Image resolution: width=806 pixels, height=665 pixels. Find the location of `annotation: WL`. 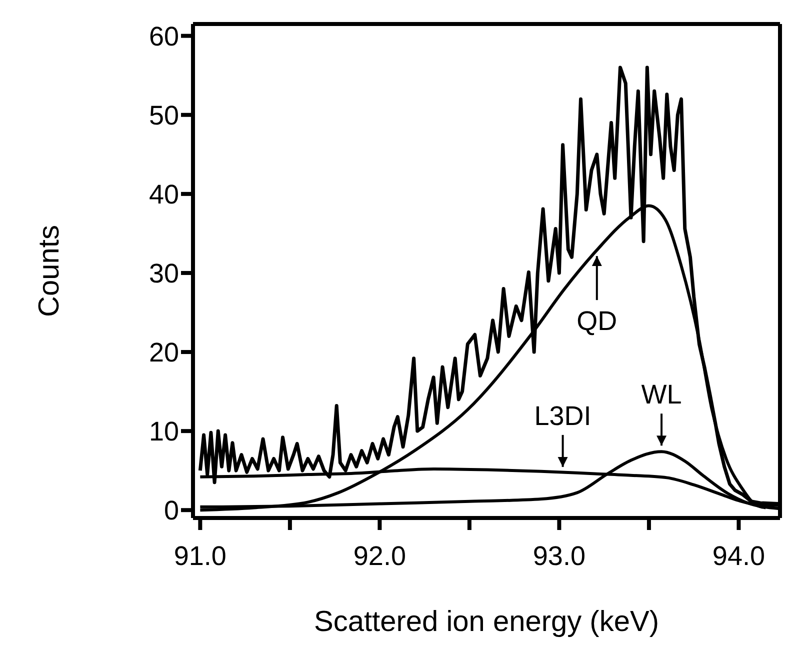

annotation: WL is located at coordinates (661, 395).